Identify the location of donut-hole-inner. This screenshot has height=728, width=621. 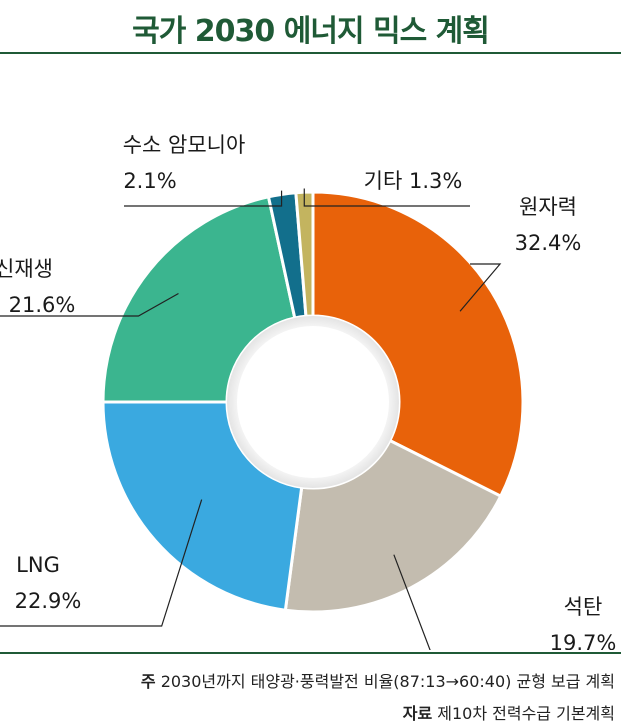
(313, 402).